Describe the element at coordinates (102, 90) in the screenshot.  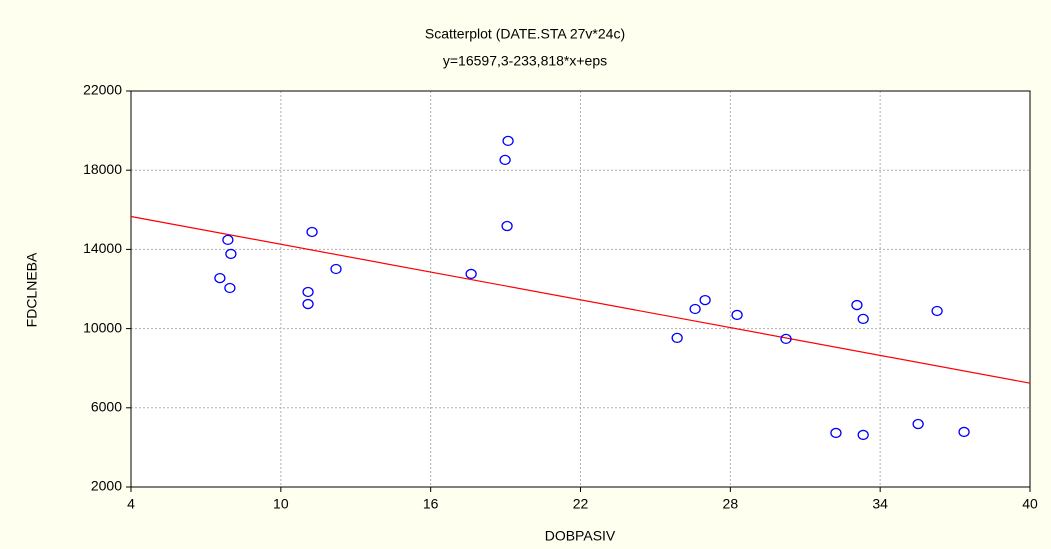
I see `y-tick-label: 22000` at that location.